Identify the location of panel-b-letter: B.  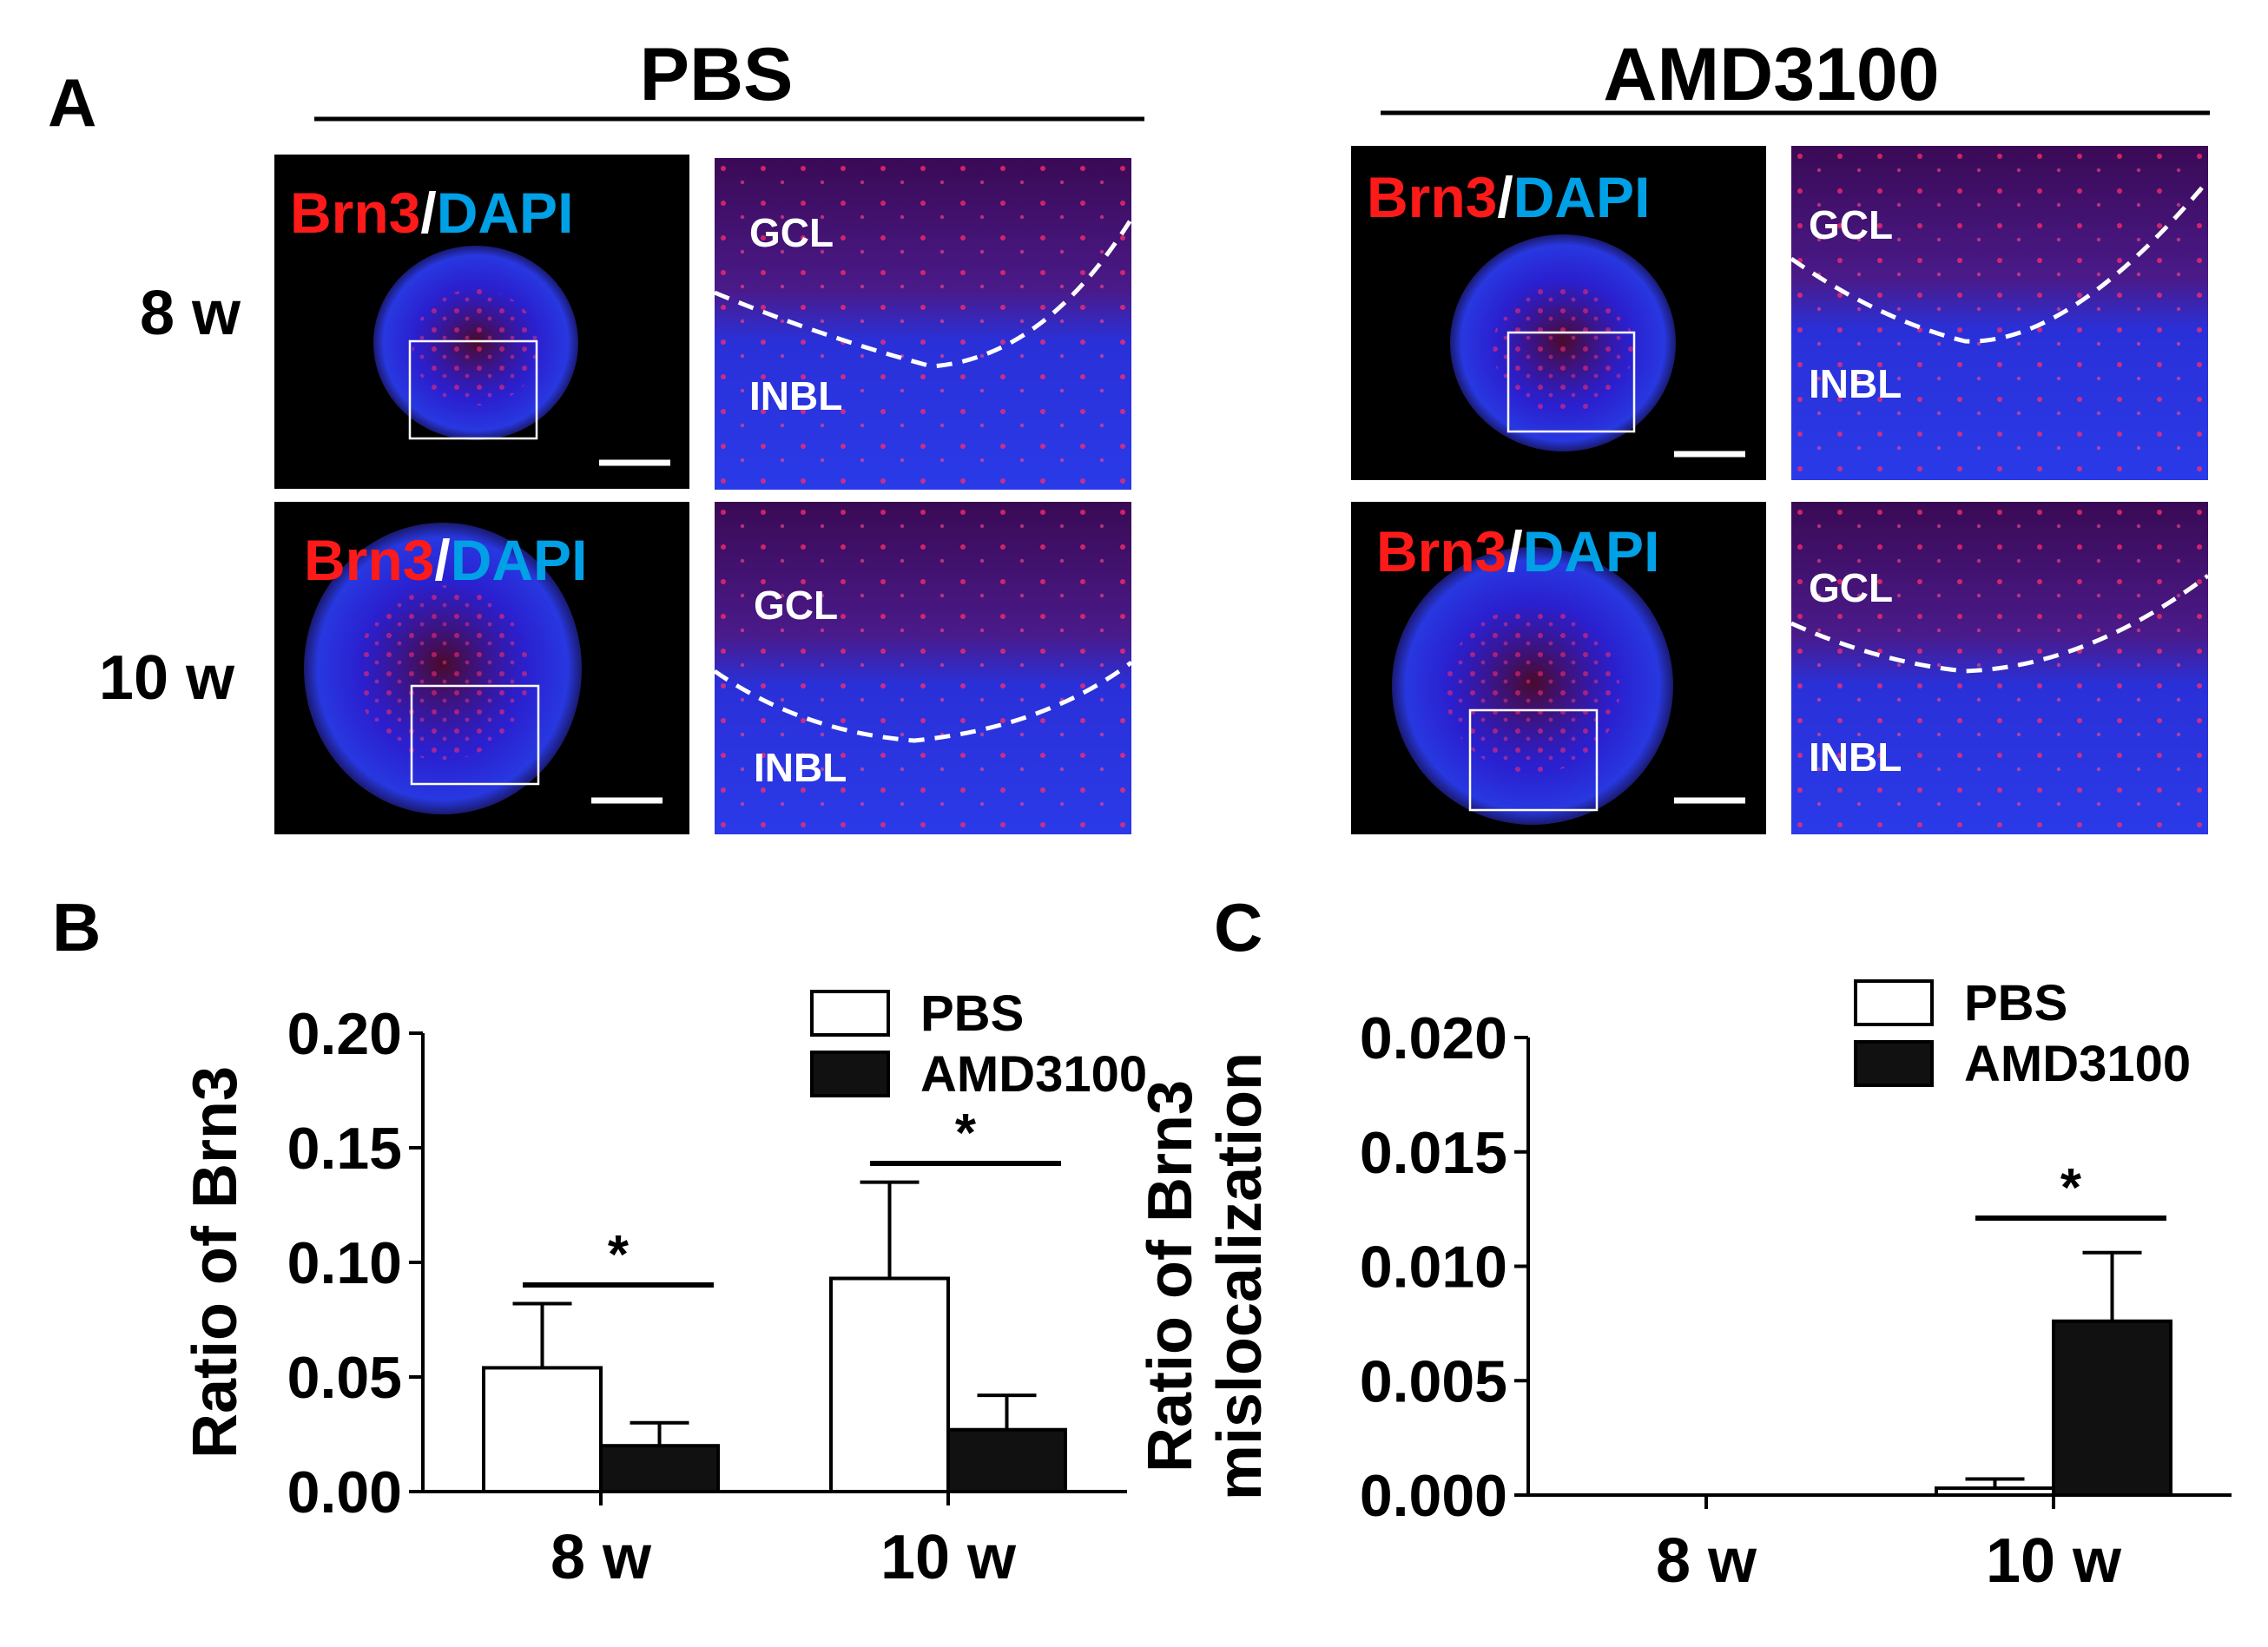
(76, 927).